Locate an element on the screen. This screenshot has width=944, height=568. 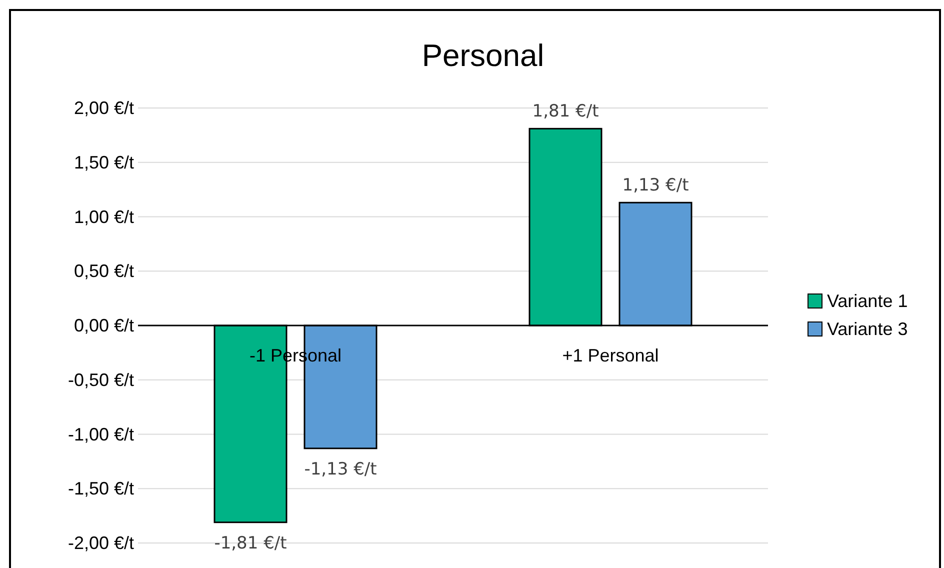
y-tick-label: 0,50 €/t is located at coordinates (104, 271).